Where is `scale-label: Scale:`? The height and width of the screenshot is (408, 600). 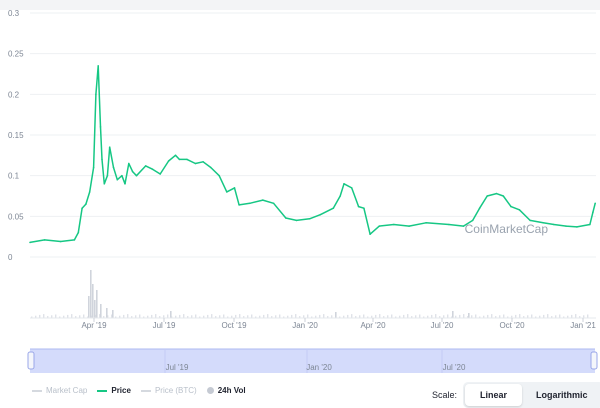
scale-label: Scale: is located at coordinates (445, 395).